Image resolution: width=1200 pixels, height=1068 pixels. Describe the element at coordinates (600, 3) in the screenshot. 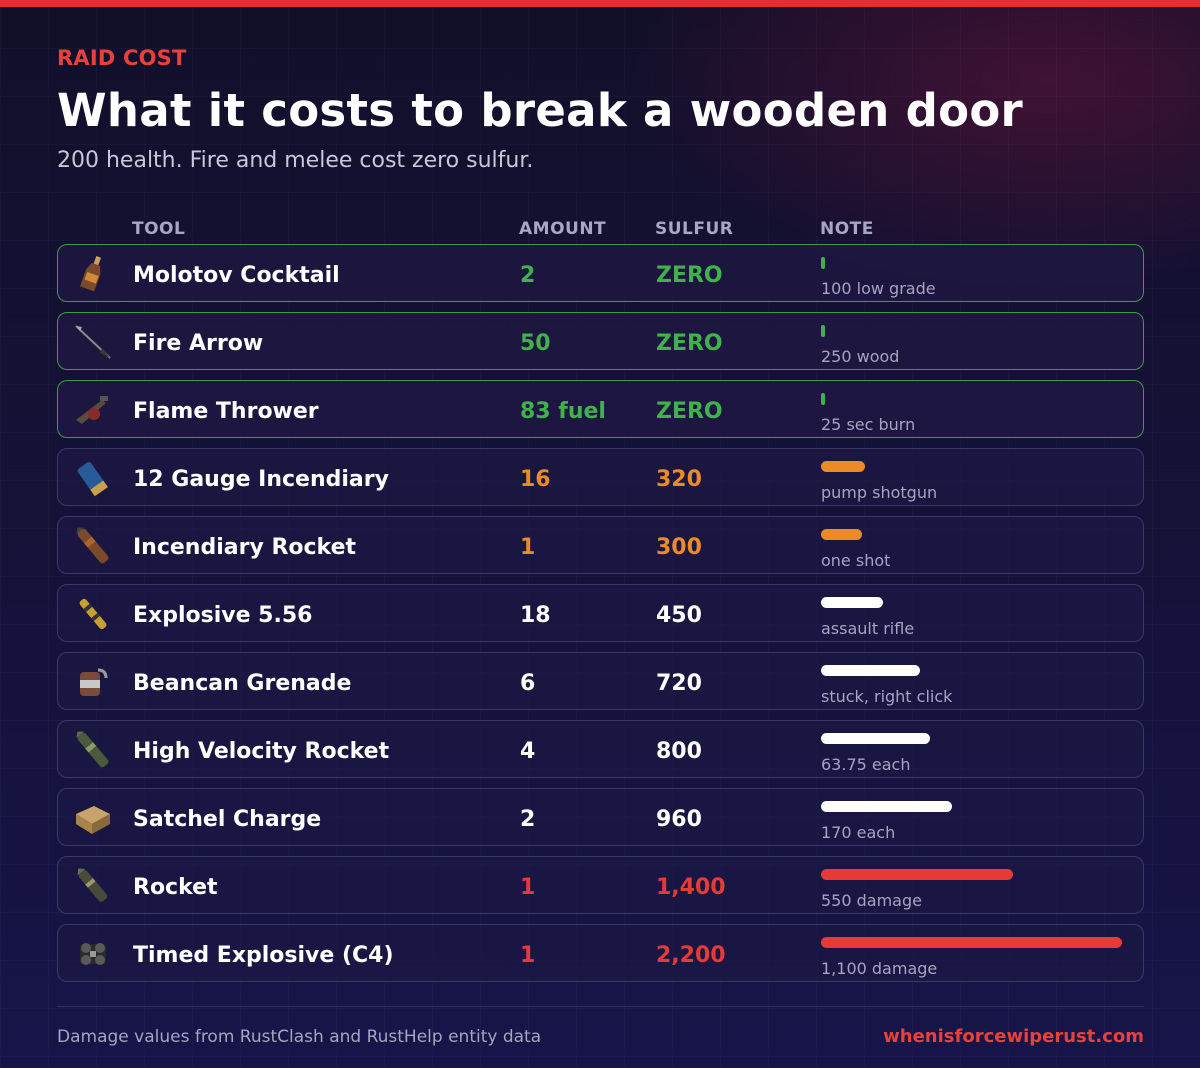

I see `top-accent-bar` at that location.